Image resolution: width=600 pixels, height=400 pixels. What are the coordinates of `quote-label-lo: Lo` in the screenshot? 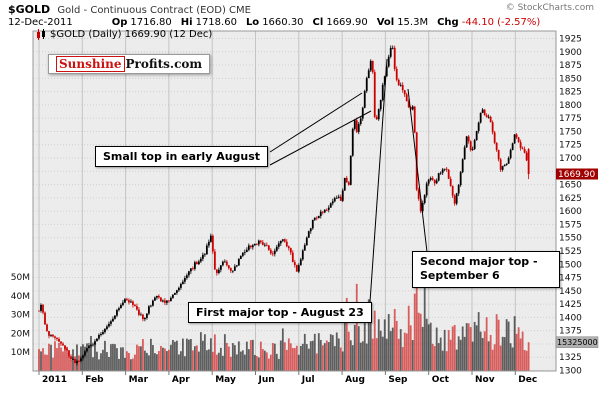 It's located at (252, 22).